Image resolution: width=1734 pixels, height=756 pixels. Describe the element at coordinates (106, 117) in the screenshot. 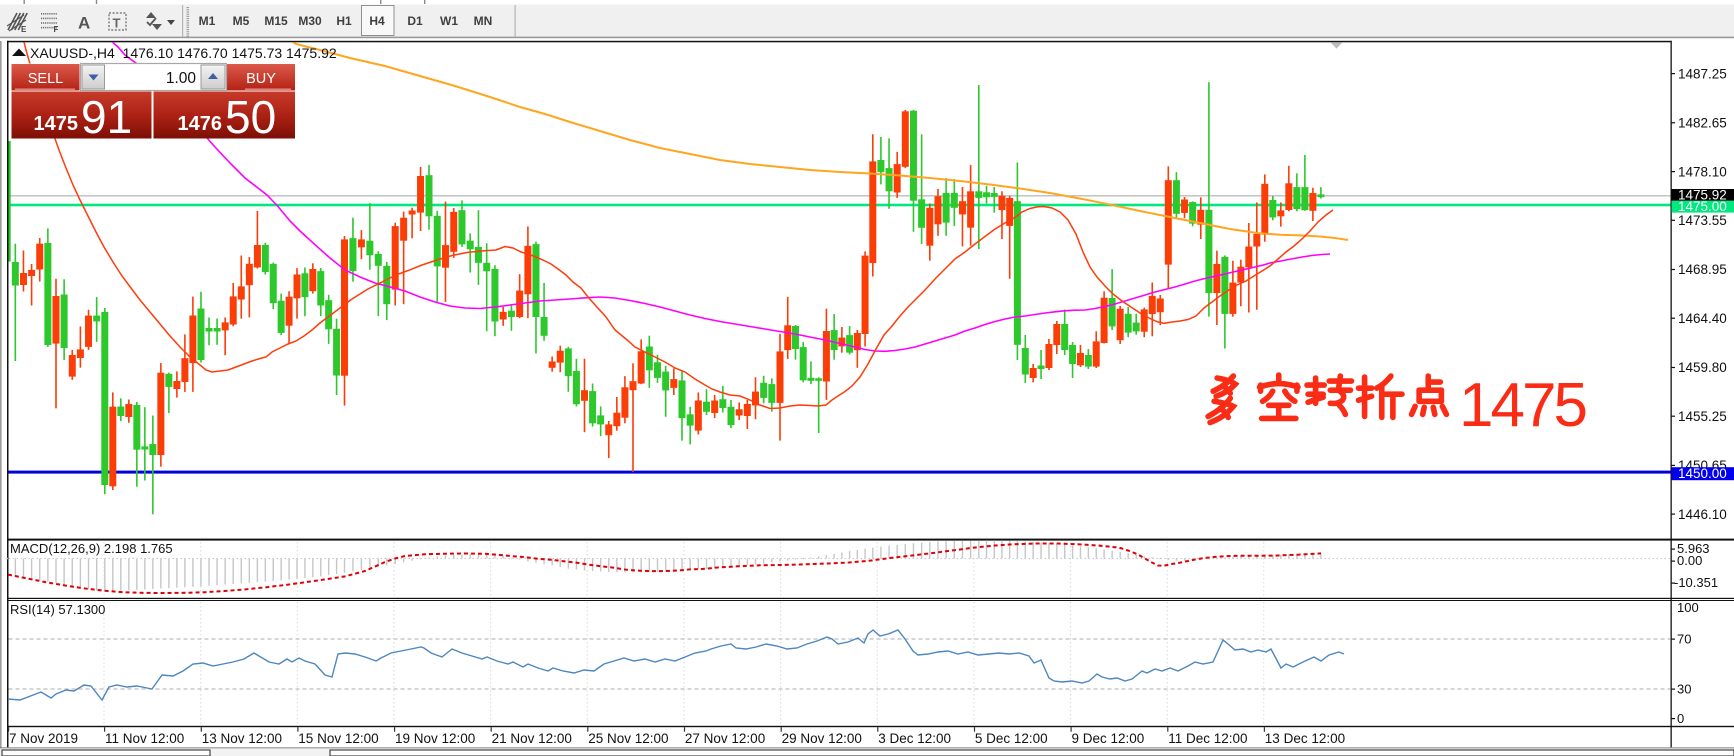

I see `svg-text: 91` at that location.